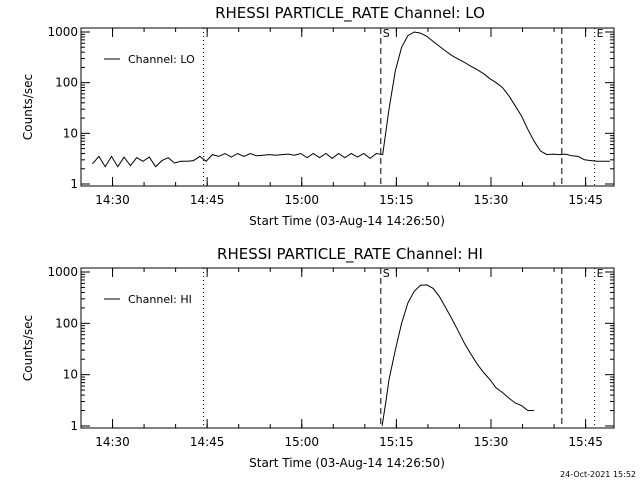  What do you see at coordinates (161, 59) in the screenshot?
I see `legend-label-lo: Channel: LO` at bounding box center [161, 59].